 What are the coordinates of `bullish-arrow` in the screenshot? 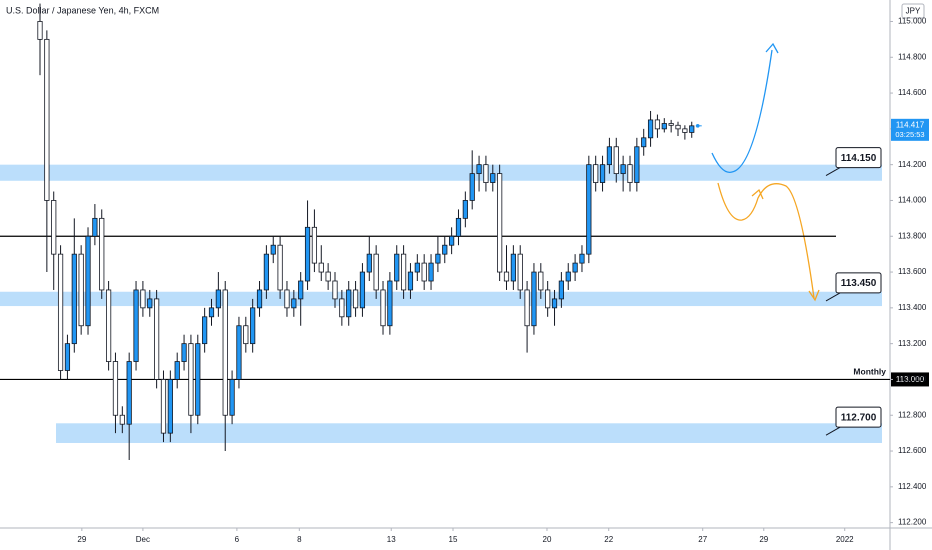 It's located at (742, 111).